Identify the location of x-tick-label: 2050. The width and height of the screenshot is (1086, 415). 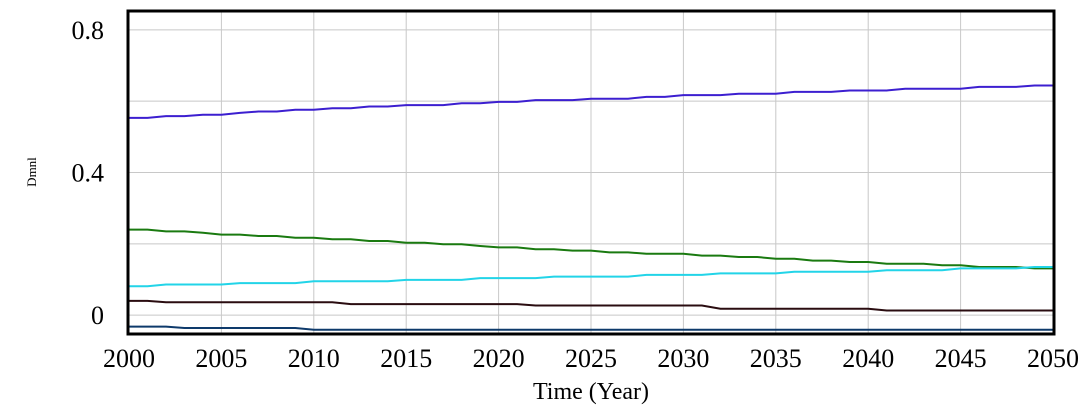
(1053, 358).